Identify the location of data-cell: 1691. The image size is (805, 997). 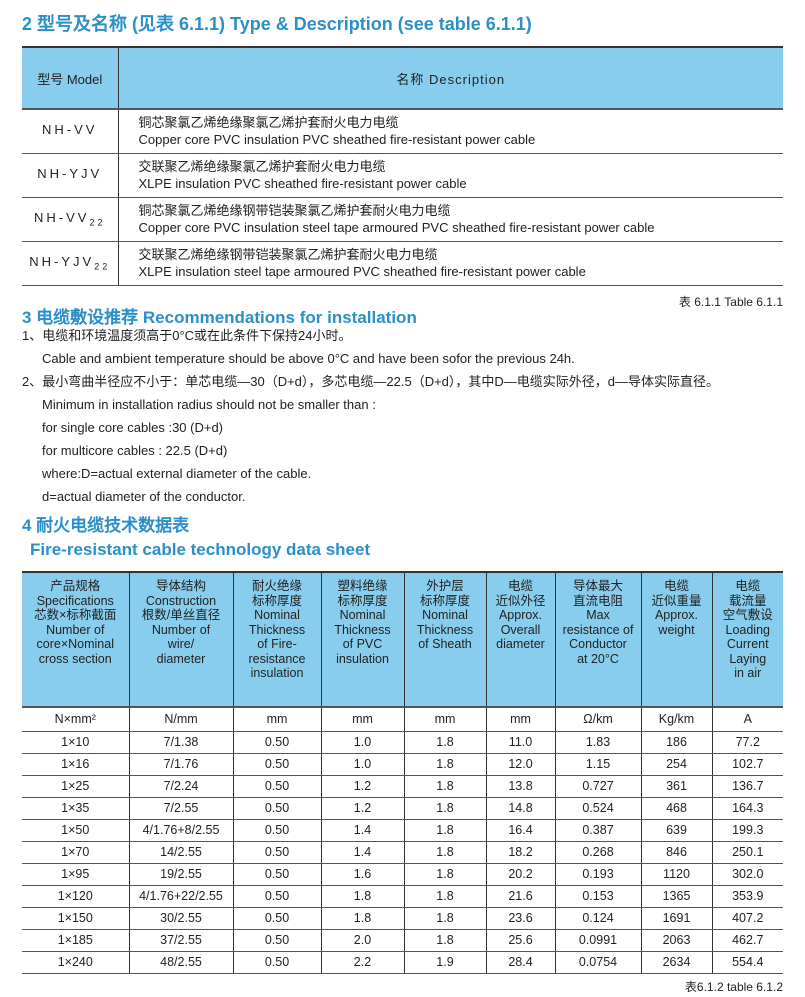
(677, 918).